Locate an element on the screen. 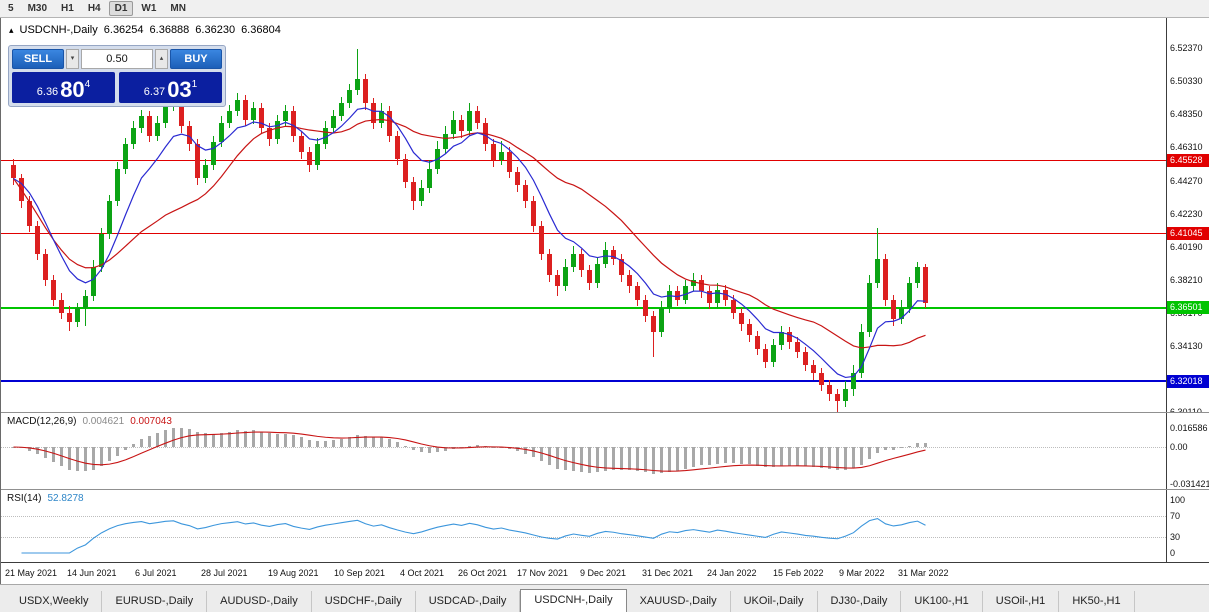  timeframe-button-w1: W1 is located at coordinates (149, 8).